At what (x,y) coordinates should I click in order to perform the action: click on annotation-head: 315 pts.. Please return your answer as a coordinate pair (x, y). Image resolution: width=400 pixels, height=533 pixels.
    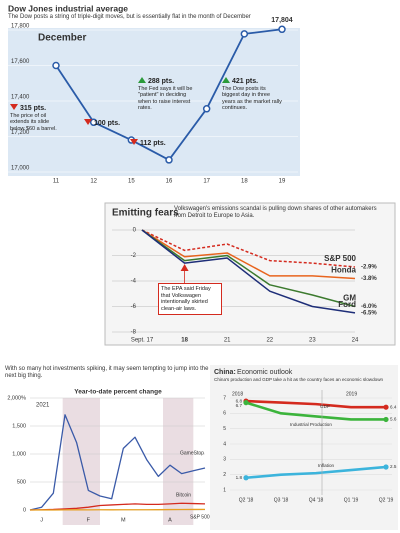
    Looking at the image, I should click on (35, 108).